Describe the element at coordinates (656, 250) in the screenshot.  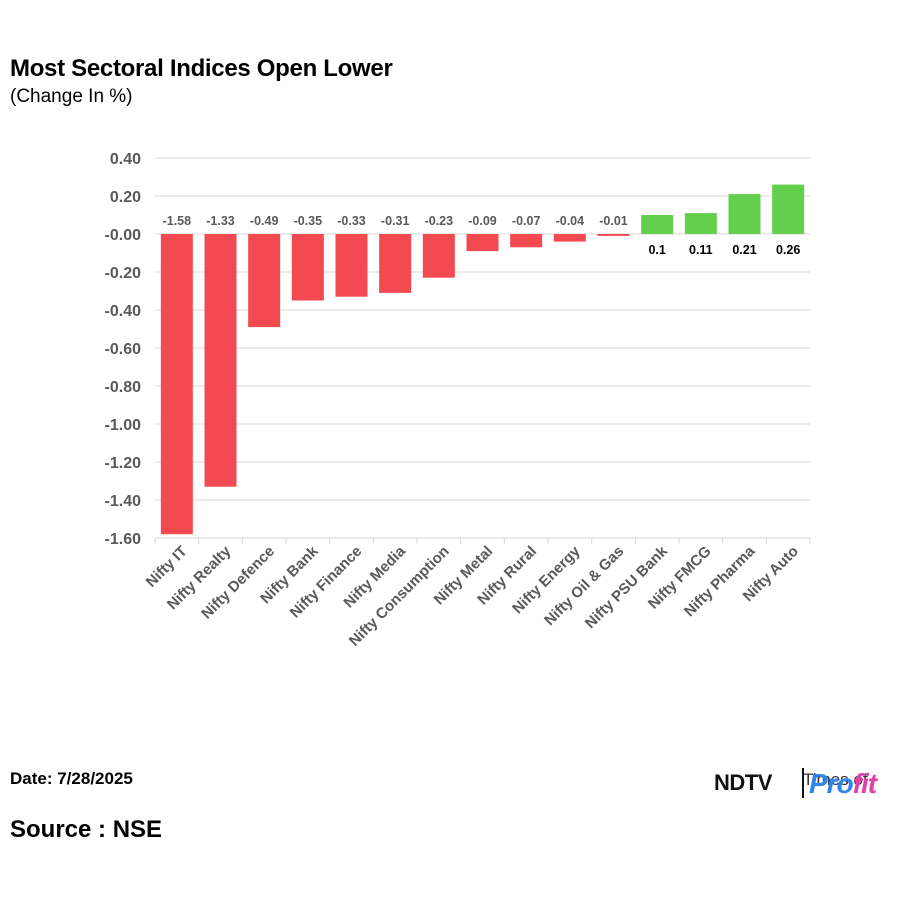
I see `data-label: 0.1` at that location.